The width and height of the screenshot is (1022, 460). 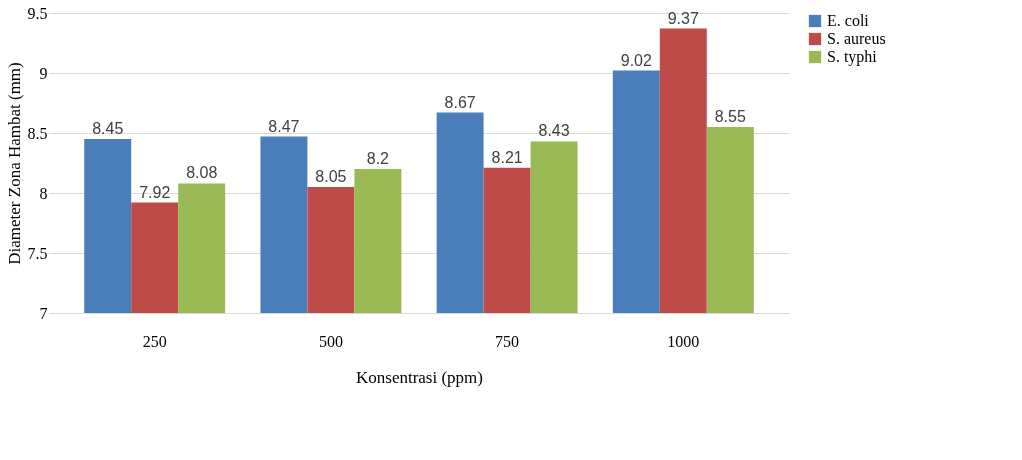 What do you see at coordinates (554, 131) in the screenshot?
I see `data-label: 8.43` at bounding box center [554, 131].